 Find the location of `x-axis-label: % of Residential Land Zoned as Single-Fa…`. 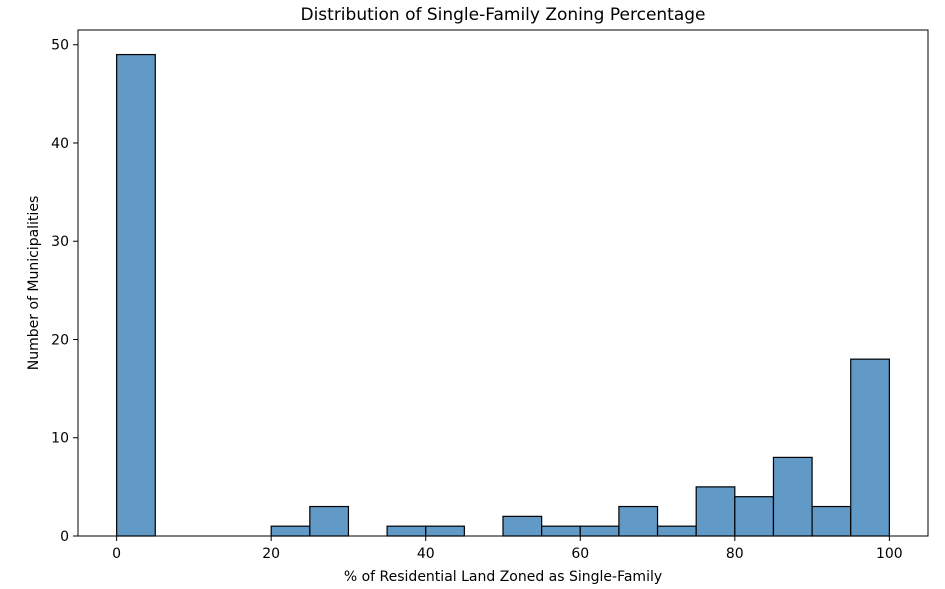

x-axis-label: % of Residential Land Zoned as Single-Fa… is located at coordinates (503, 577).